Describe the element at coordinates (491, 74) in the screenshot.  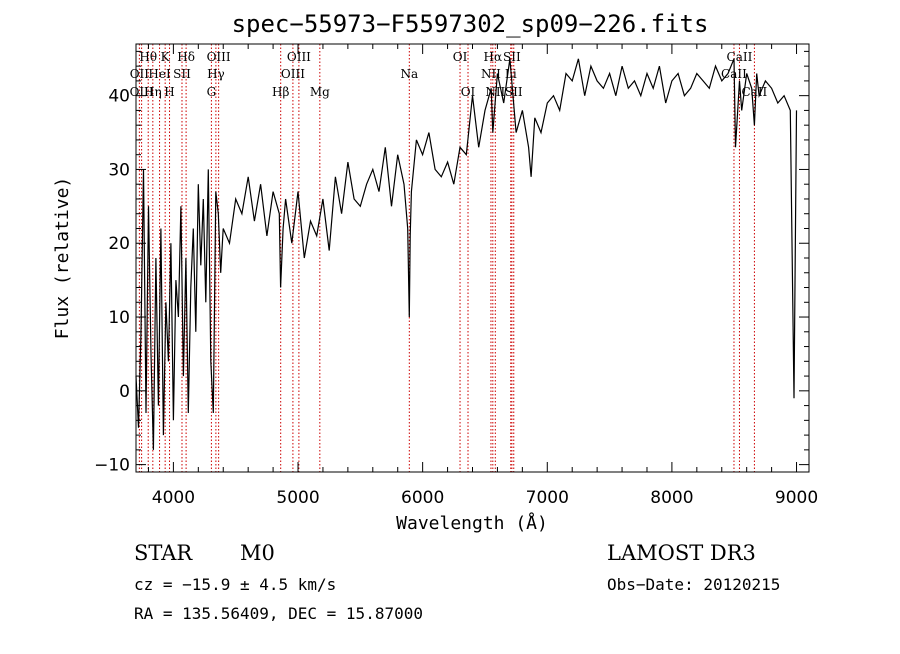
I see `line-label: NII` at that location.